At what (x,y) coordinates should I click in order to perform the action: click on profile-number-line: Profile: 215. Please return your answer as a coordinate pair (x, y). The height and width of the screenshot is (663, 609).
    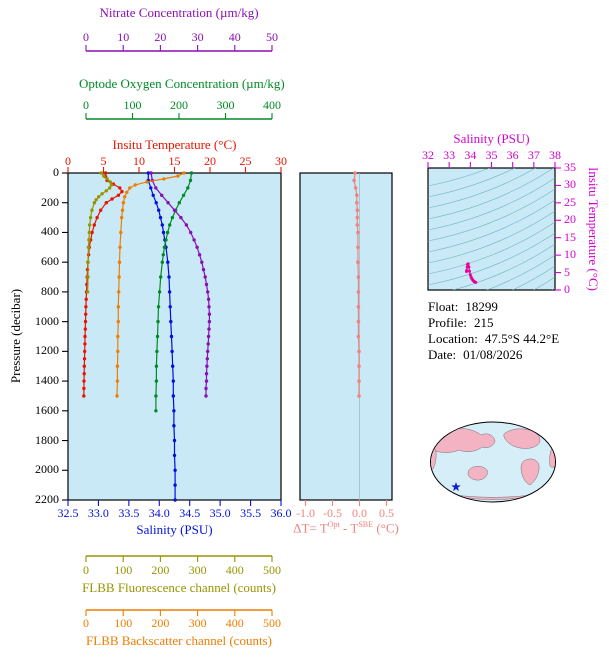
    Looking at the image, I should click on (493, 323).